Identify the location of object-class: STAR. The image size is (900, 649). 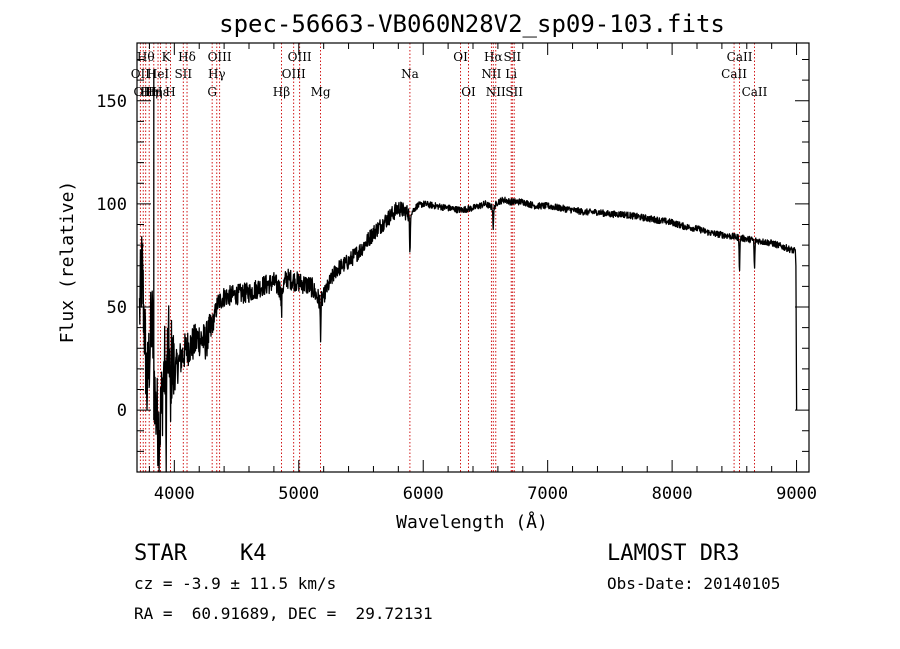
(161, 553).